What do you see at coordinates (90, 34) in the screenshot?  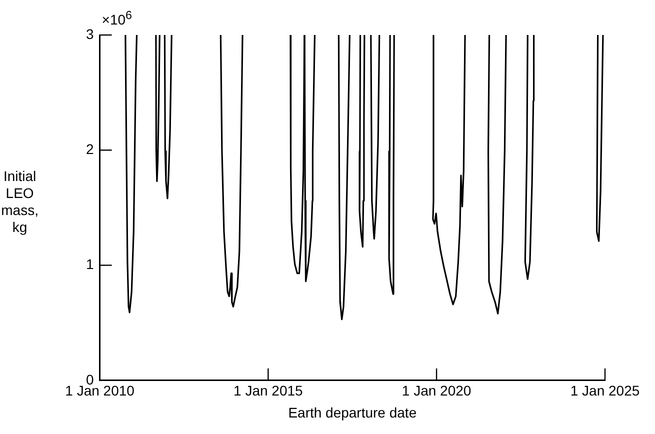 I see `y-tick-label: 3` at bounding box center [90, 34].